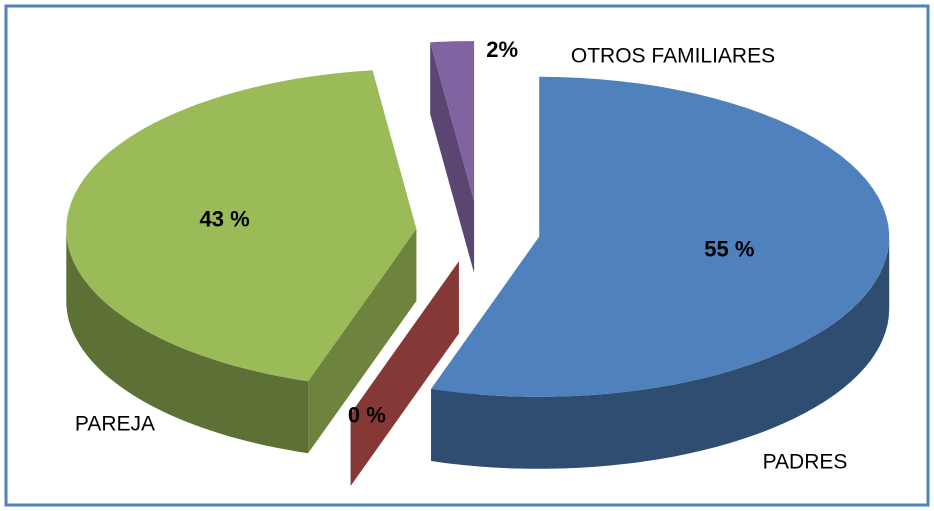 The width and height of the screenshot is (934, 511). Describe the element at coordinates (673, 56) in the screenshot. I see `category-label: OTROS FAMILIARES` at that location.